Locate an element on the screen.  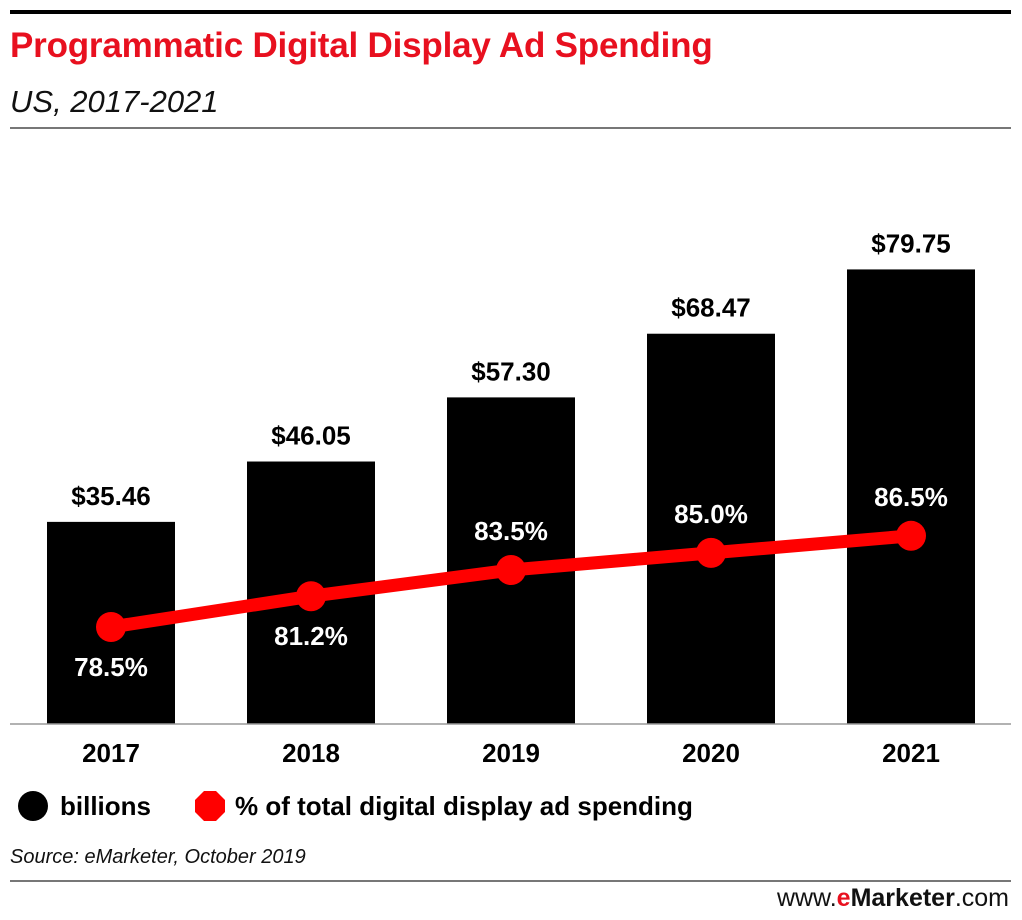
share-value-label-2021: 86.5% is located at coordinates (911, 497).